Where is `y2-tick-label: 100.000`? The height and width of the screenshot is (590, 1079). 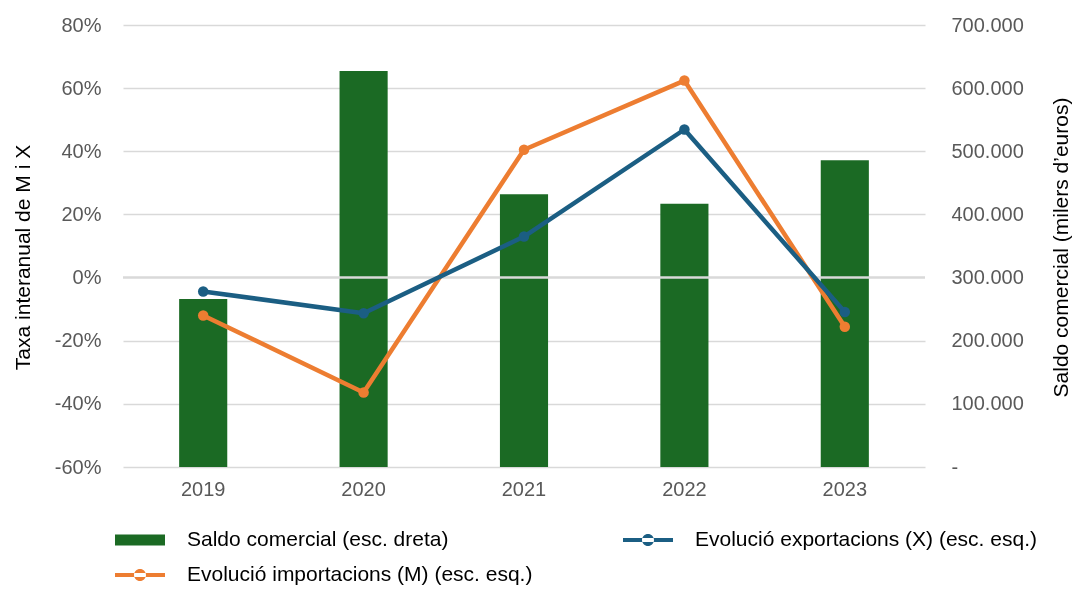
y2-tick-label: 100.000 is located at coordinates (987, 403).